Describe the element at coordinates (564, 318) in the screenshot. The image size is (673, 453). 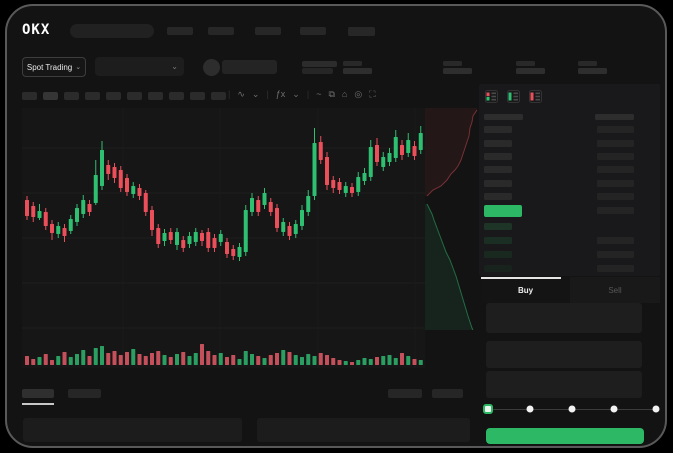
I see `price-field` at that location.